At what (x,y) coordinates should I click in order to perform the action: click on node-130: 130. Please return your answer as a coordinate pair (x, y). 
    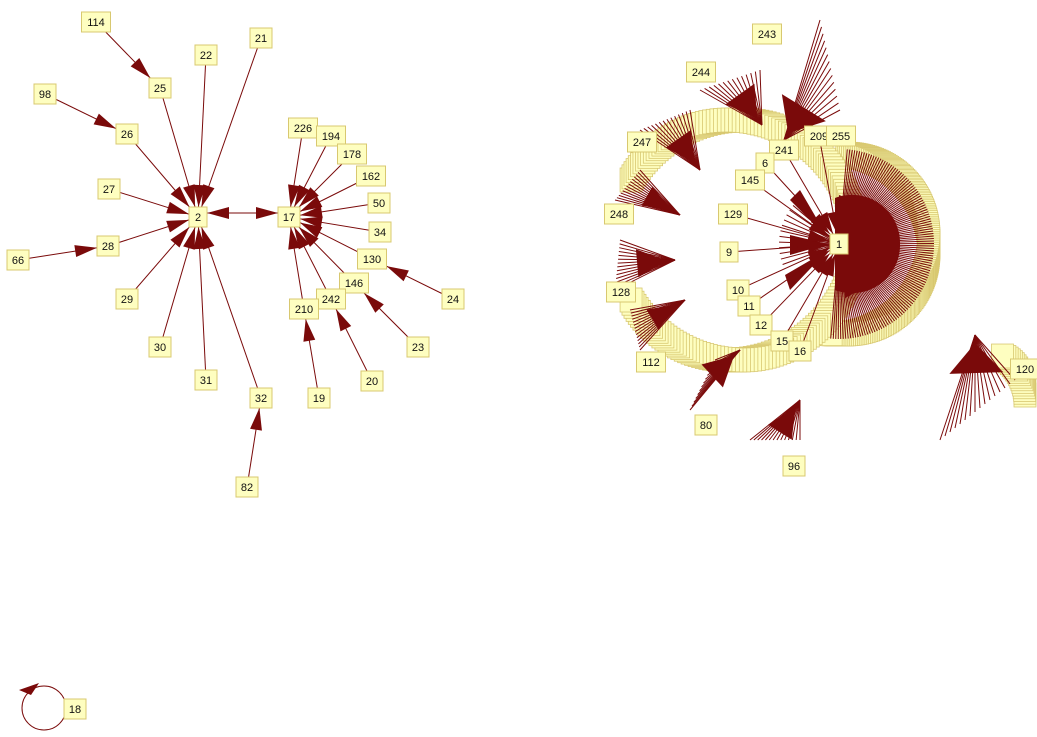
    Looking at the image, I should click on (372, 259).